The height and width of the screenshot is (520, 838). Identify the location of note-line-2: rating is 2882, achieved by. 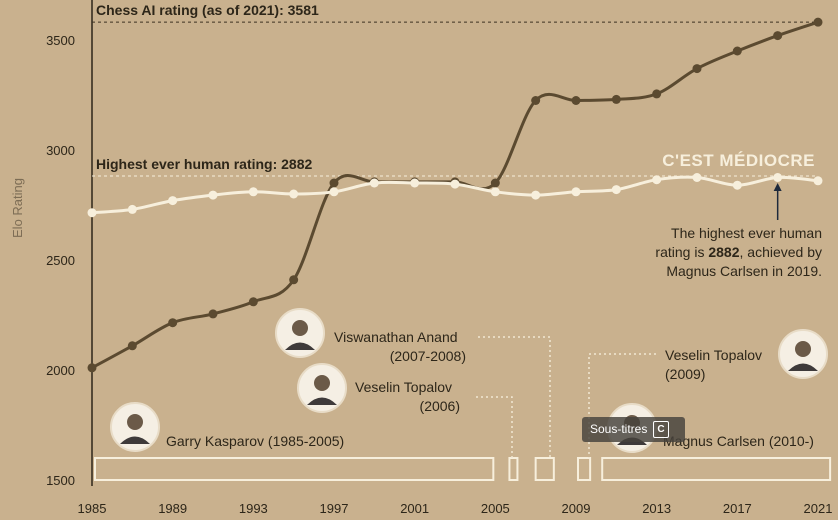
(738, 252).